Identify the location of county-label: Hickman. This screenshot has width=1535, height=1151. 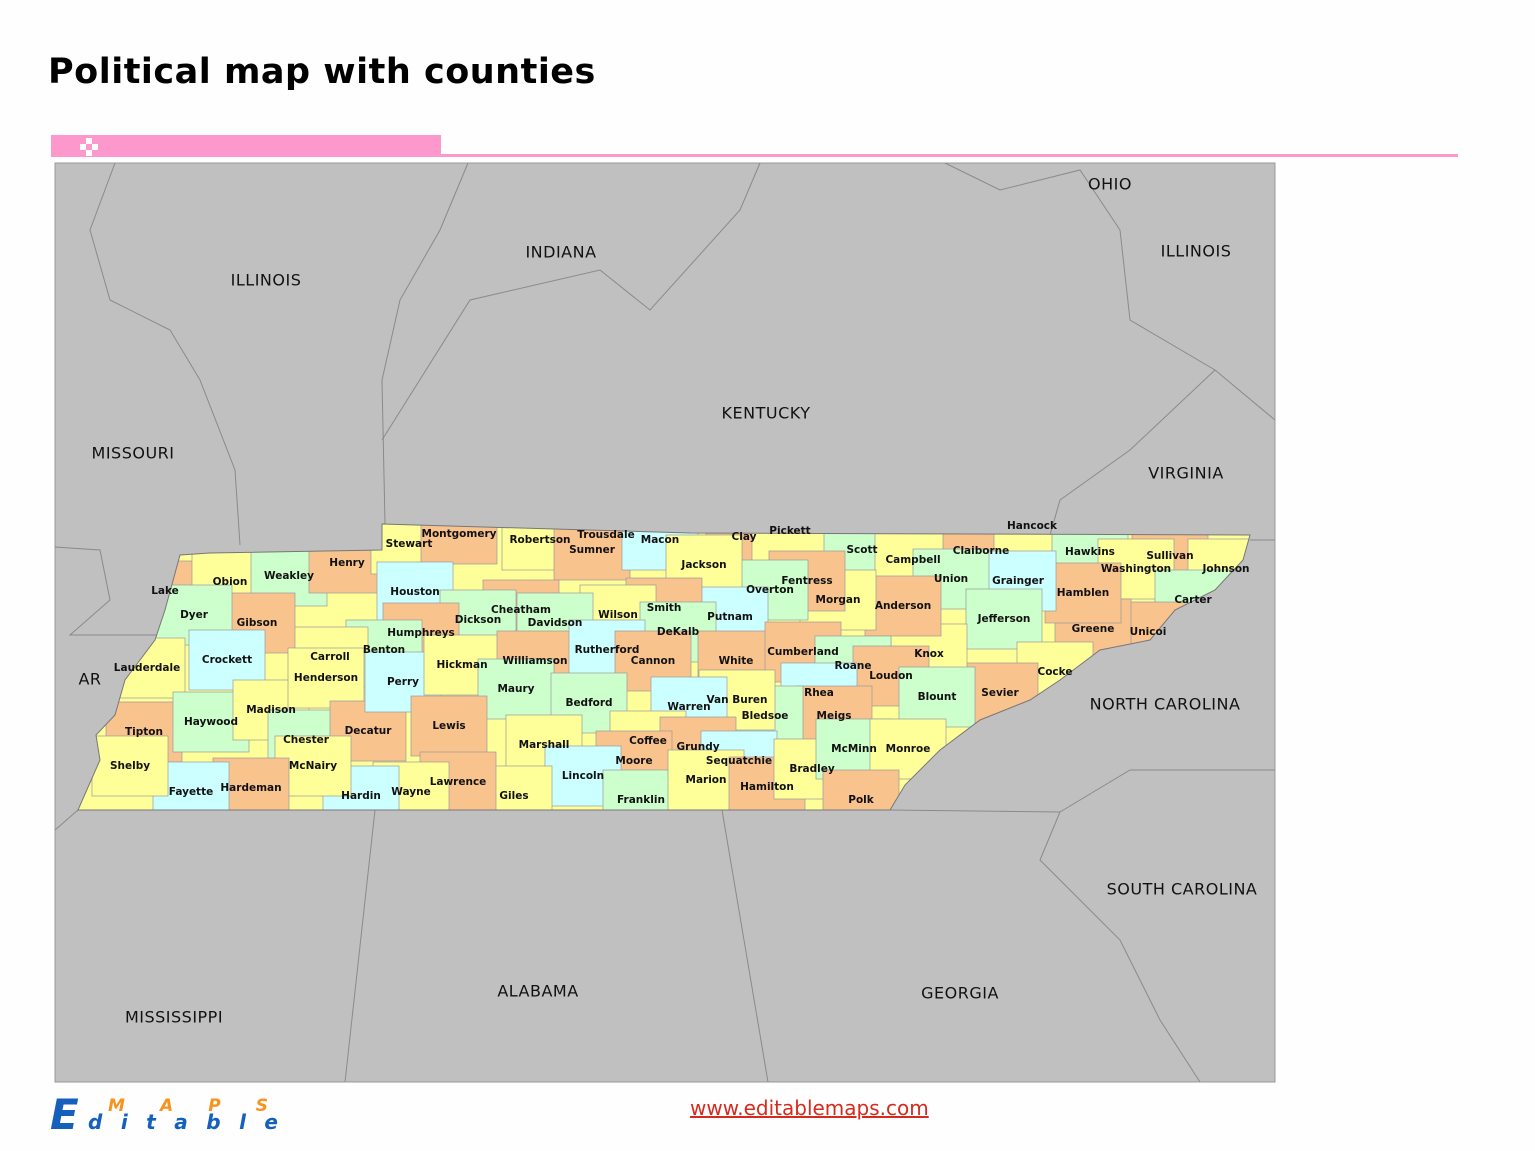
(462, 665).